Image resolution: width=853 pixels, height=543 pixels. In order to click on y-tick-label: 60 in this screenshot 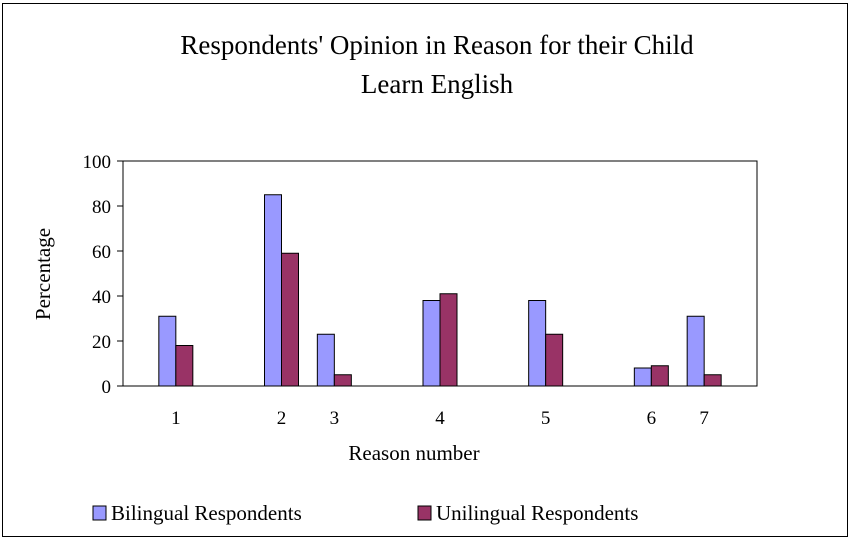, I will do `click(101, 252)`.